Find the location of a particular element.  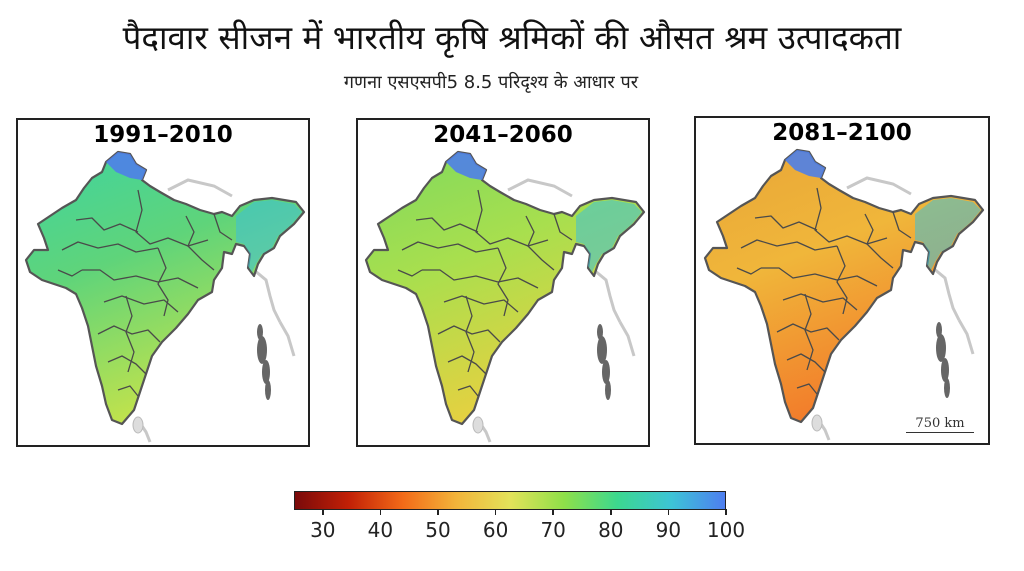

legend-tick-label: 90 is located at coordinates (668, 530).